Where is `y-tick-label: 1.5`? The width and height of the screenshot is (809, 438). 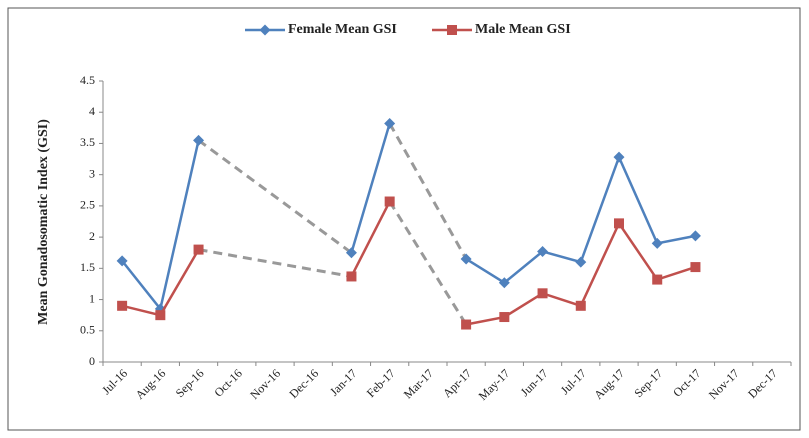 y-tick-label: 1.5 is located at coordinates (87, 267).